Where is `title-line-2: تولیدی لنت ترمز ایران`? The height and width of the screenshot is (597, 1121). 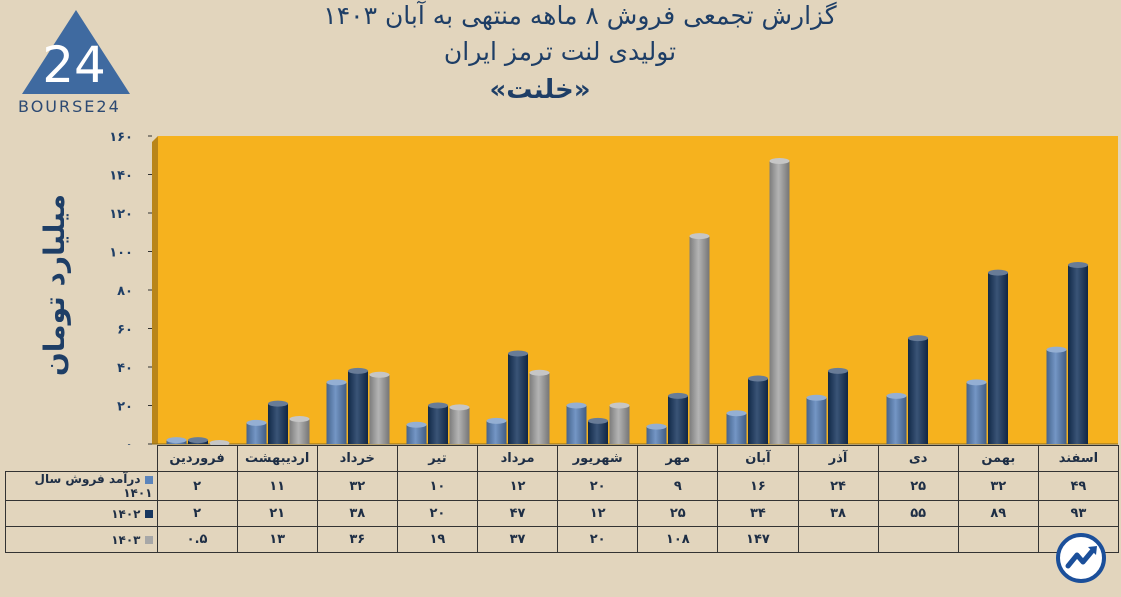
title-line-2: تولیدی لنت ترمز ایران is located at coordinates (560, 51).